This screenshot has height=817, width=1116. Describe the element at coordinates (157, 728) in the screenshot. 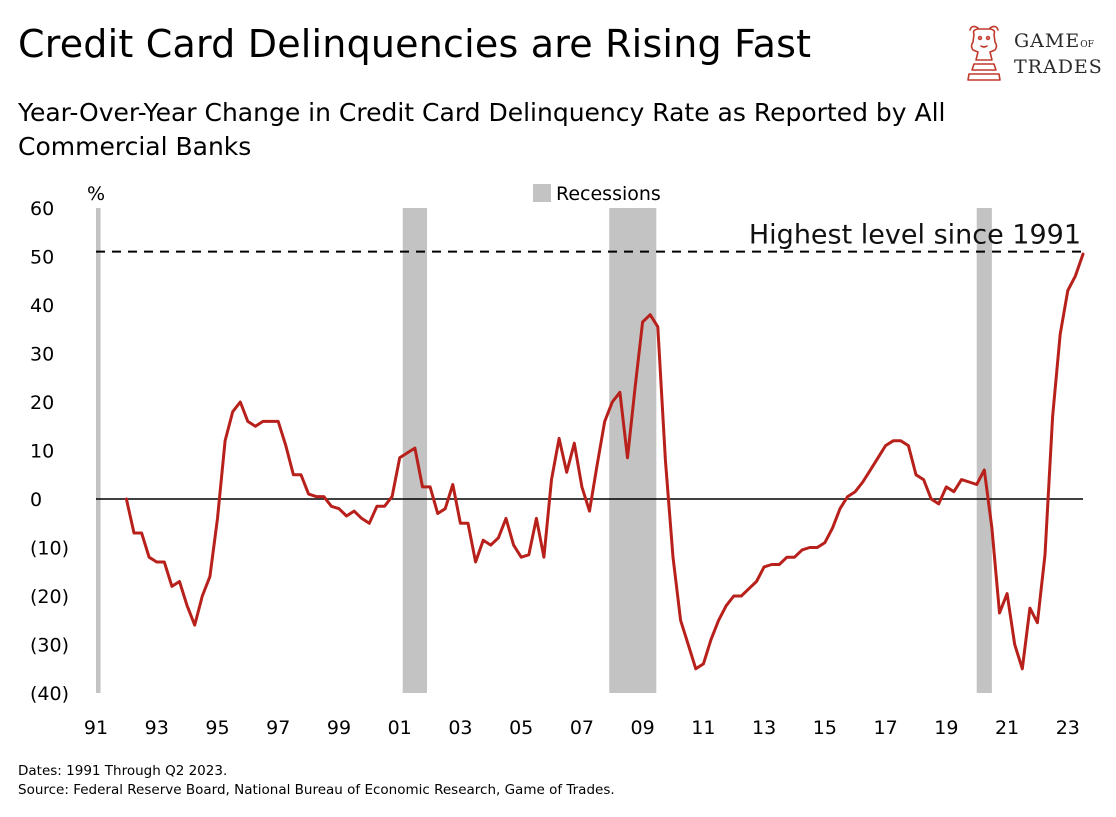

I see `x-tick-label: 93` at that location.